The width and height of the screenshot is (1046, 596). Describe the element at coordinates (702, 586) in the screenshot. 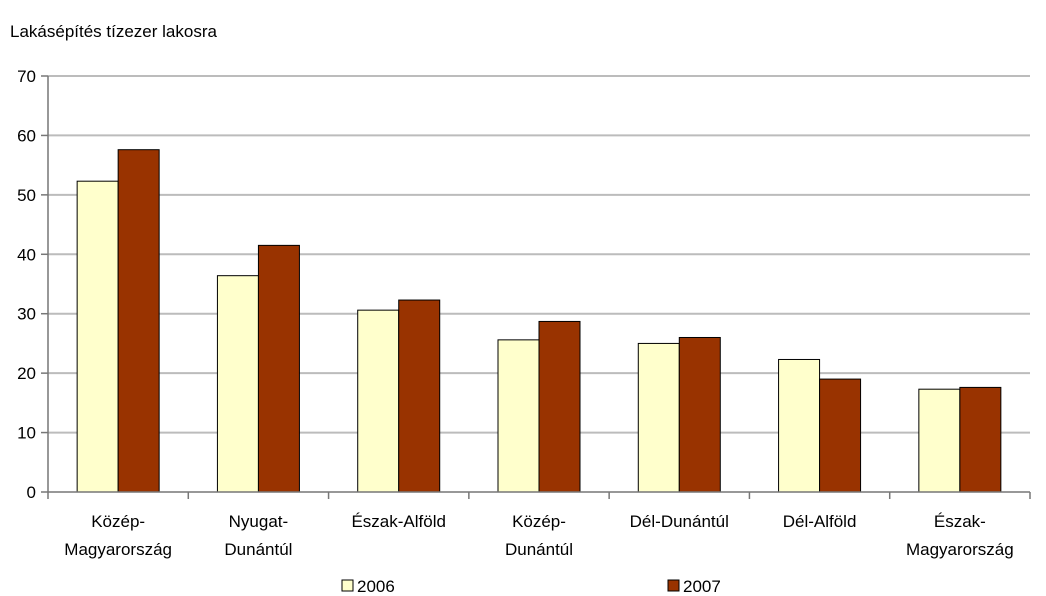

I see `legend-label: 2007` at that location.